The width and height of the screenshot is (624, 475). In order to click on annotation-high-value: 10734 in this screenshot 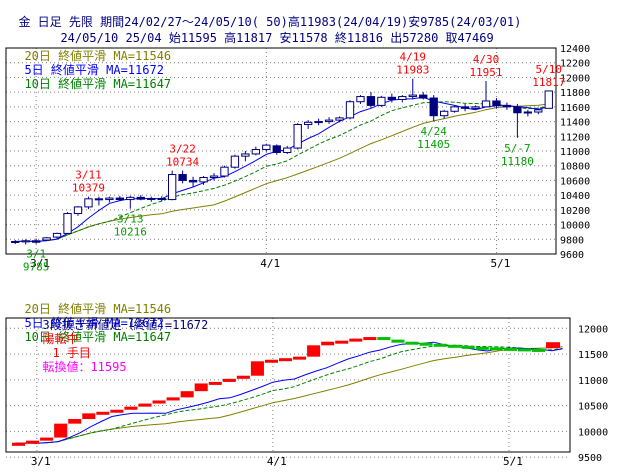, I will do `click(182, 162)`.